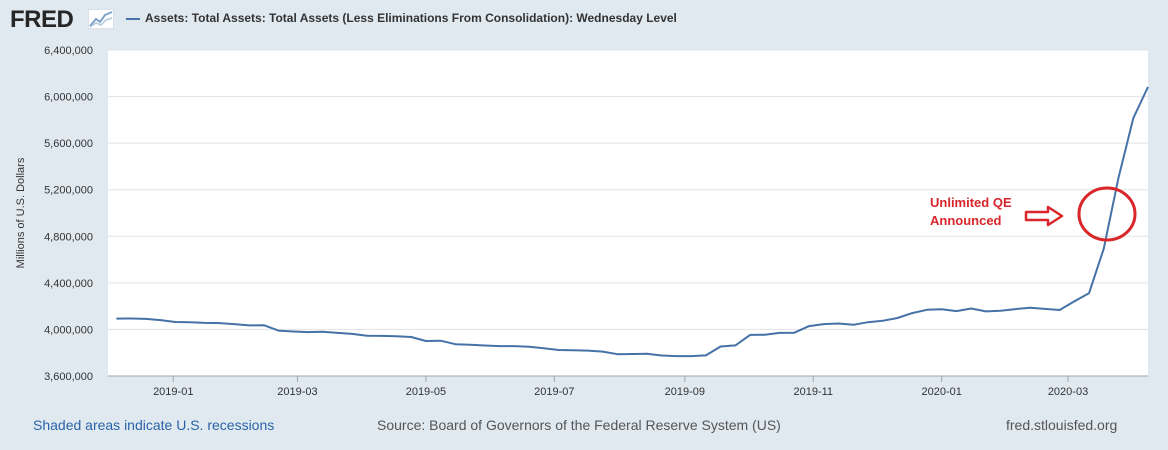 The height and width of the screenshot is (450, 1168). I want to click on site-url: fred.stlouisfed.org, so click(1062, 425).